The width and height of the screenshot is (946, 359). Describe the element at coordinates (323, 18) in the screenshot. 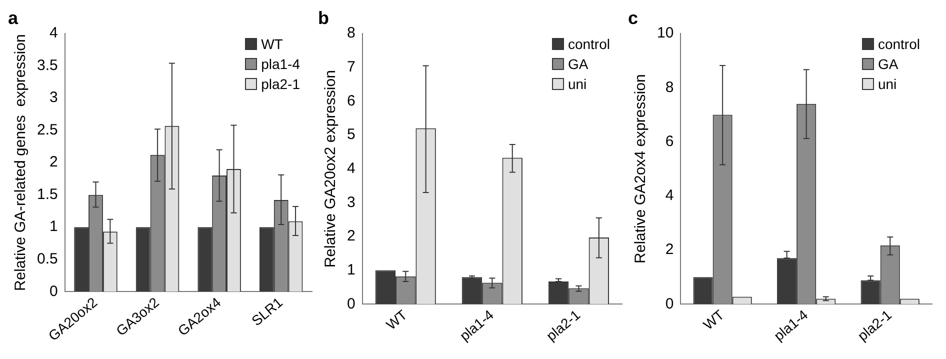

I see `chart-title: b` at that location.